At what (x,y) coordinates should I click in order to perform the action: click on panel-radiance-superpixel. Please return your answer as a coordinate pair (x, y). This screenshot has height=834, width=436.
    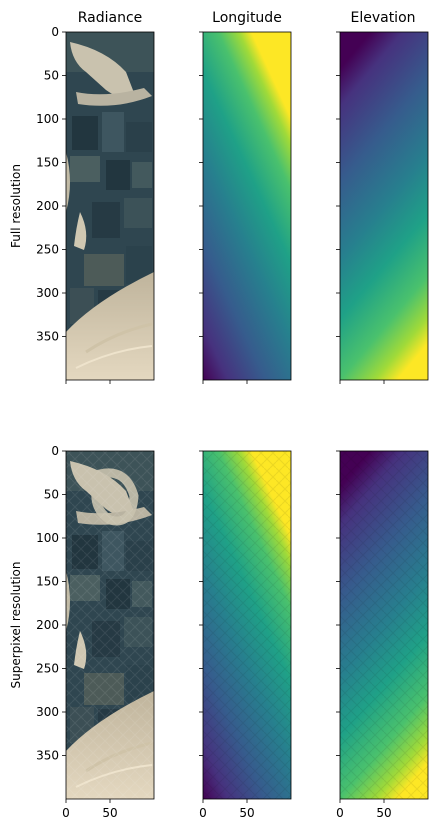
    Looking at the image, I should click on (110, 625).